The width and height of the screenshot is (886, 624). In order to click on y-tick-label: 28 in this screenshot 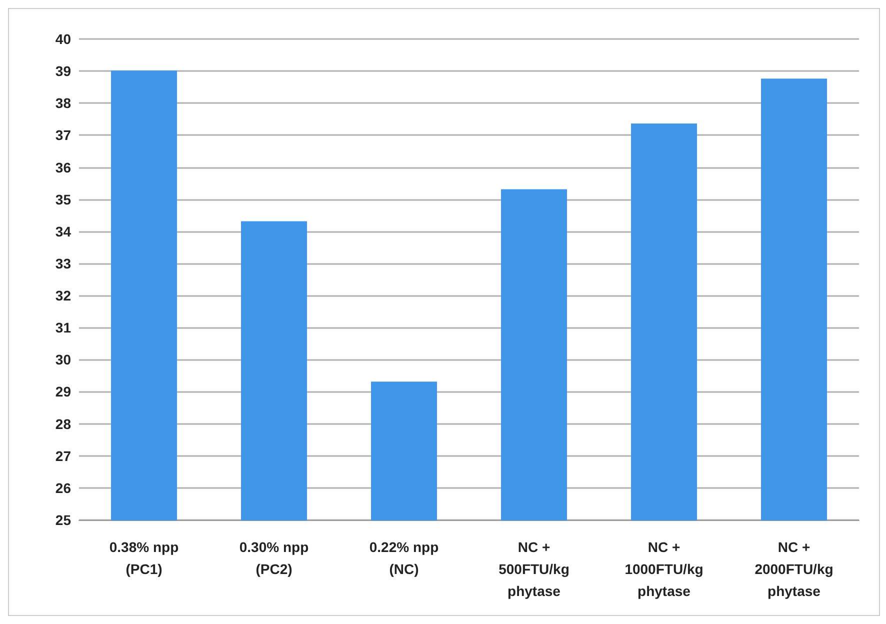, I will do `click(63, 424)`.